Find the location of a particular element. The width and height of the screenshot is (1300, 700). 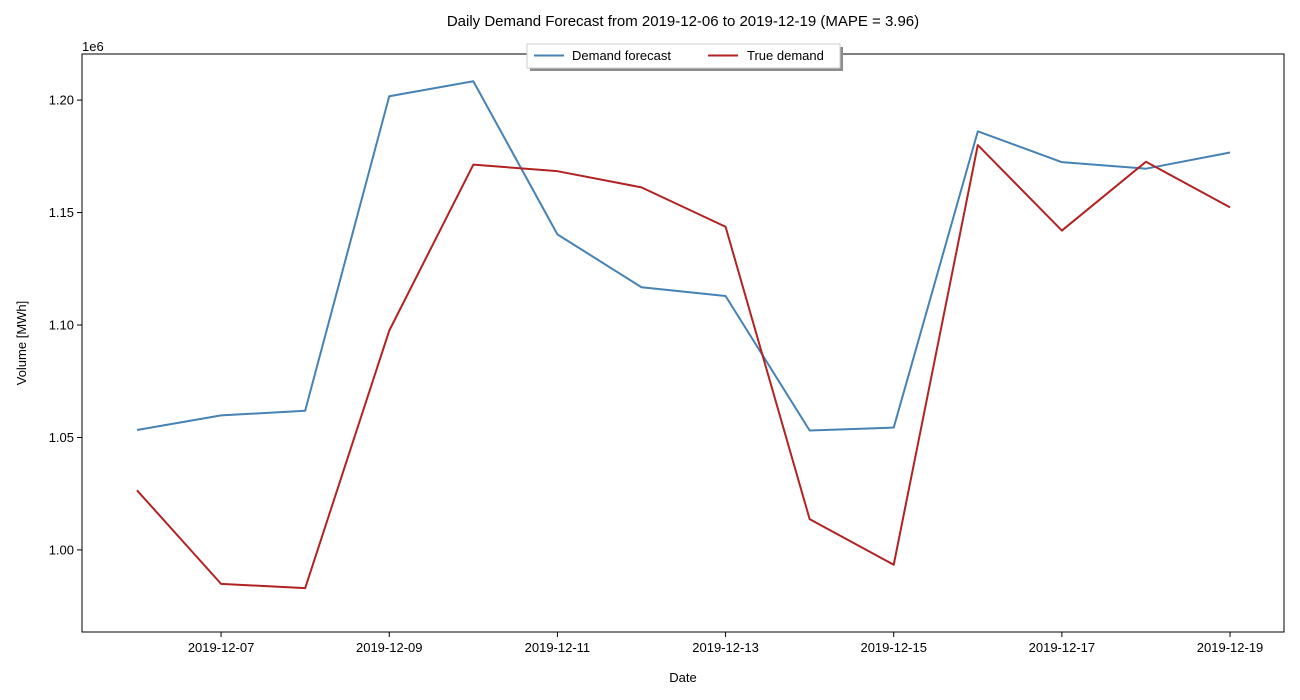

y-tick-label: 1.00 is located at coordinates (61, 549).